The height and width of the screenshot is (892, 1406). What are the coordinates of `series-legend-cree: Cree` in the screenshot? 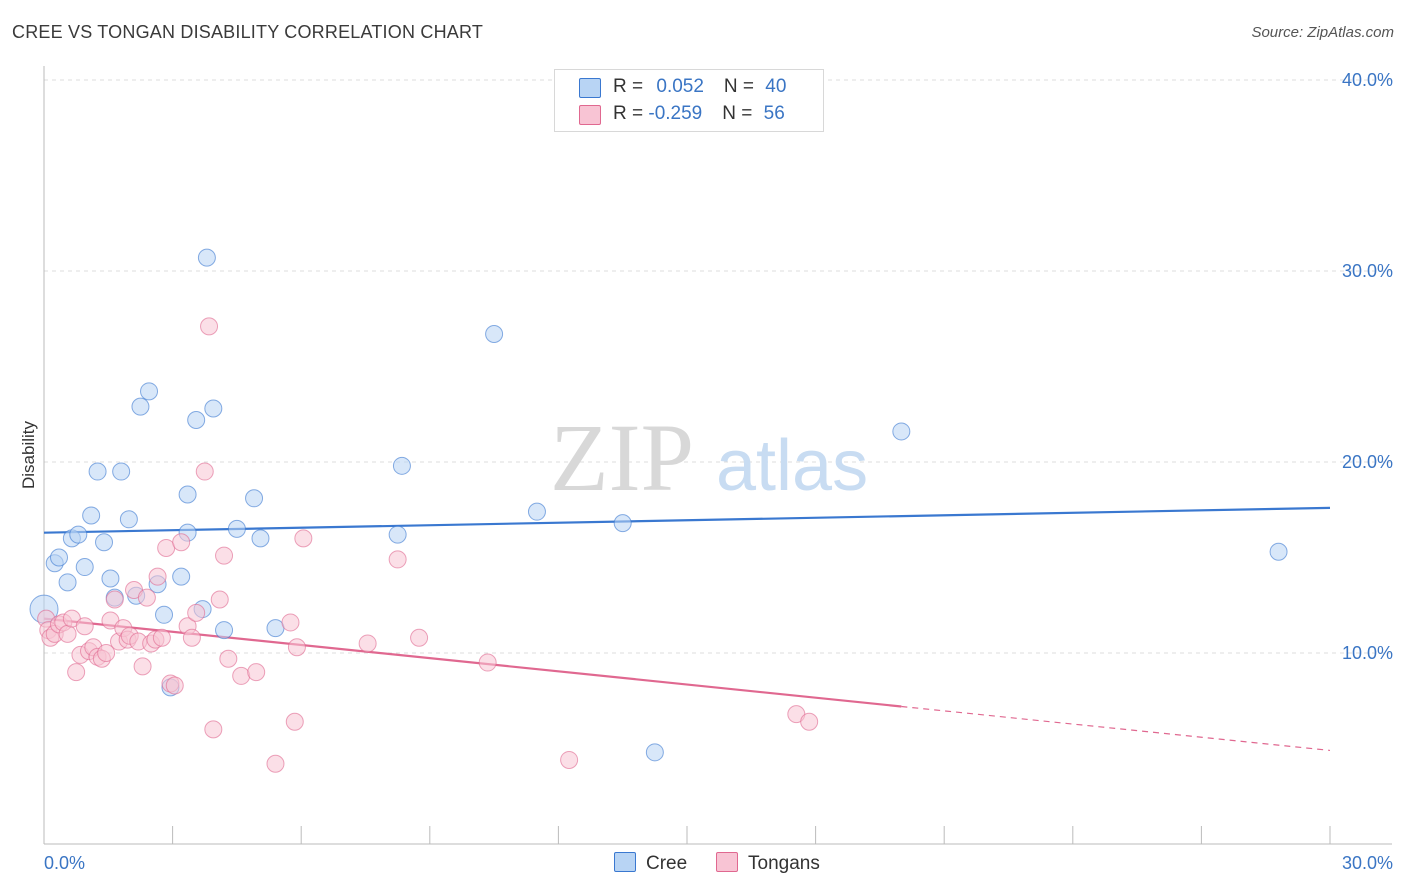 It's located at (650, 863).